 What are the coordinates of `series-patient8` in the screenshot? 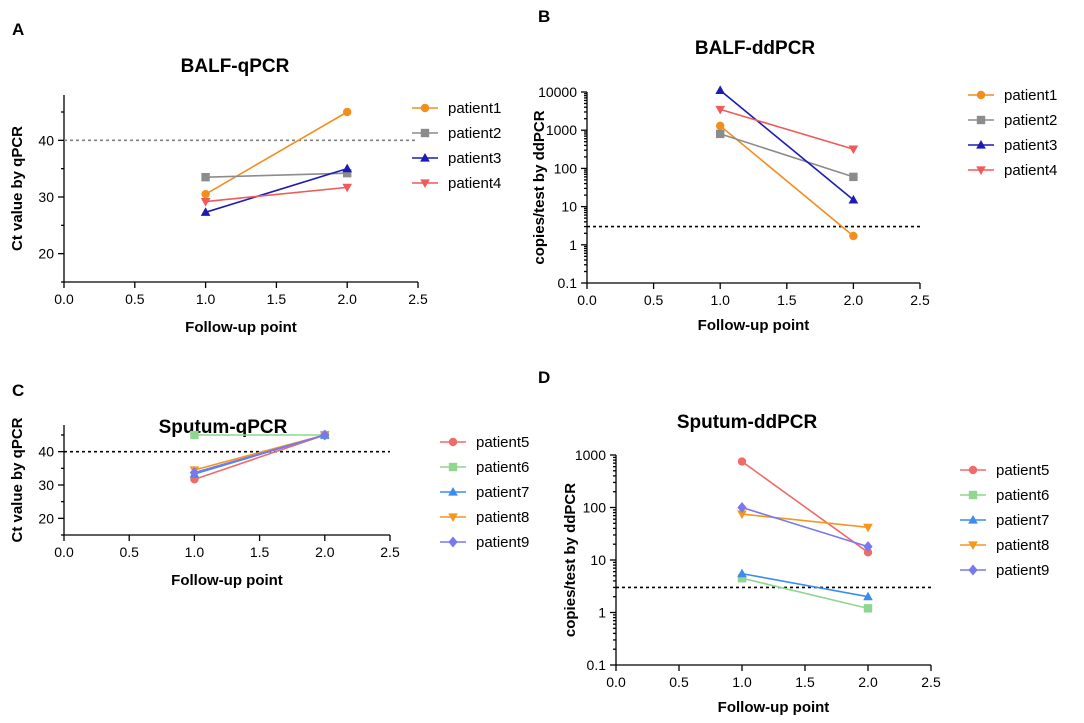 It's located at (805, 521).